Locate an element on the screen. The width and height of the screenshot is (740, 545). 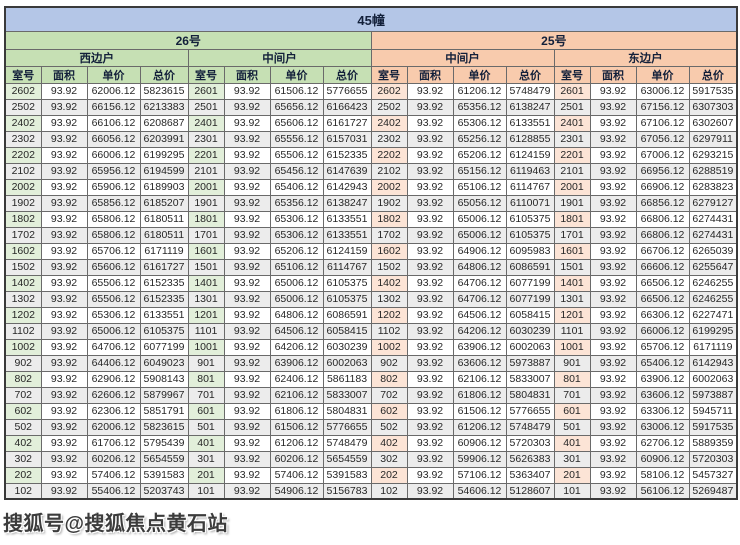
unit-price-cell: 65306.12 is located at coordinates (113, 315).